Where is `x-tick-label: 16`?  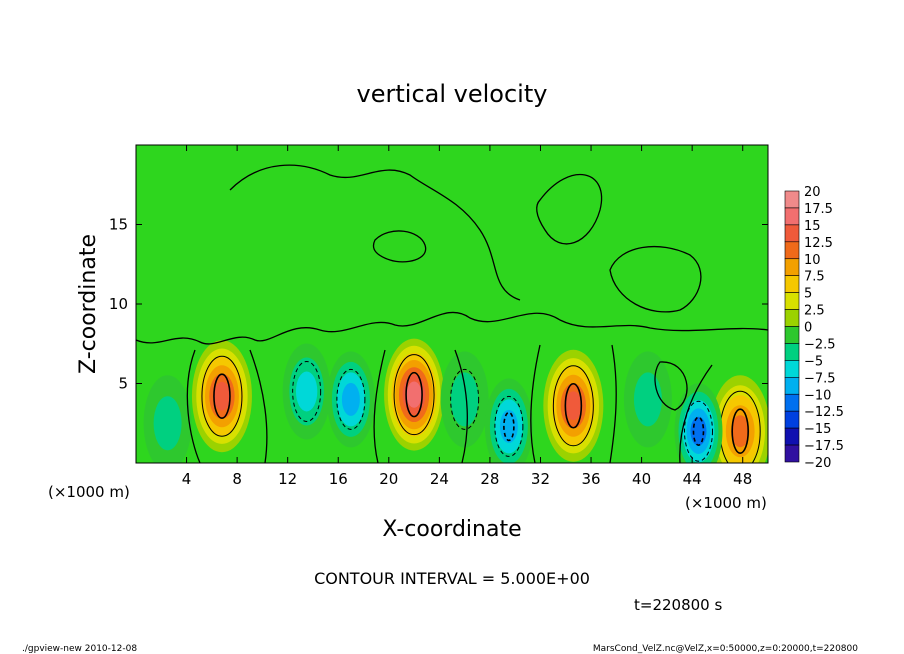 x-tick-label: 16 is located at coordinates (338, 479).